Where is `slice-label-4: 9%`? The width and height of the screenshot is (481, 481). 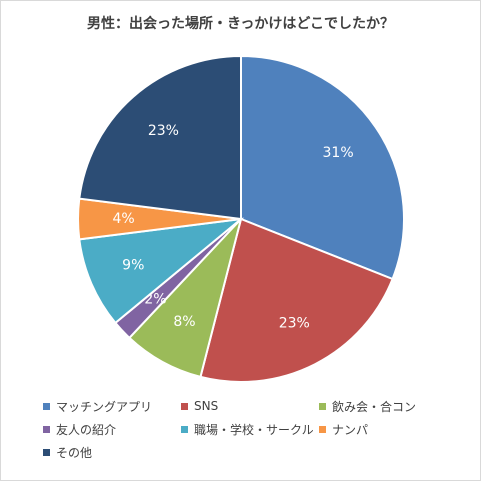
slice-label-4: 9% is located at coordinates (133, 266).